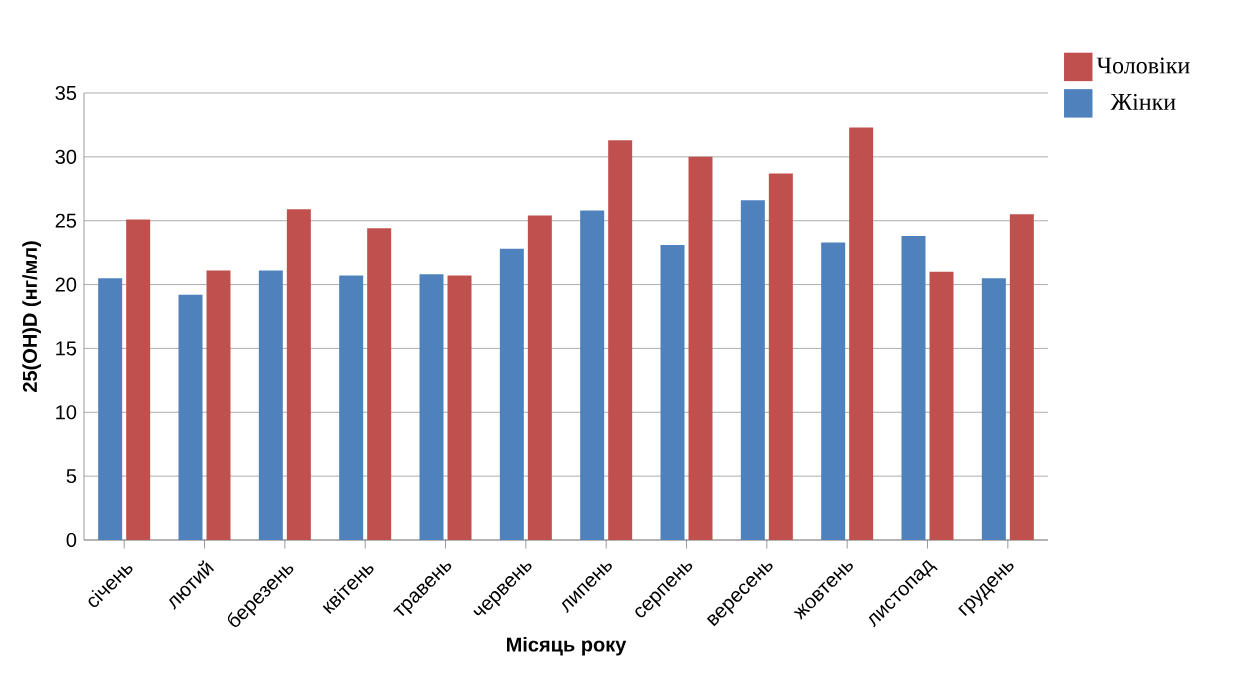 The height and width of the screenshot is (673, 1253). What do you see at coordinates (66, 156) in the screenshot?
I see `y-tick-label: 30` at bounding box center [66, 156].